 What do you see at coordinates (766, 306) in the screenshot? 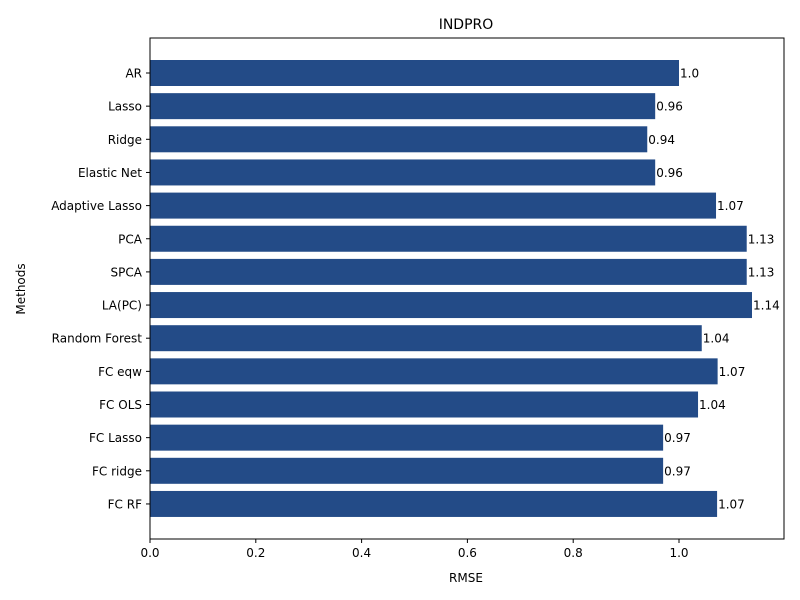
I see `bar-value-label: 1.14` at bounding box center [766, 306].